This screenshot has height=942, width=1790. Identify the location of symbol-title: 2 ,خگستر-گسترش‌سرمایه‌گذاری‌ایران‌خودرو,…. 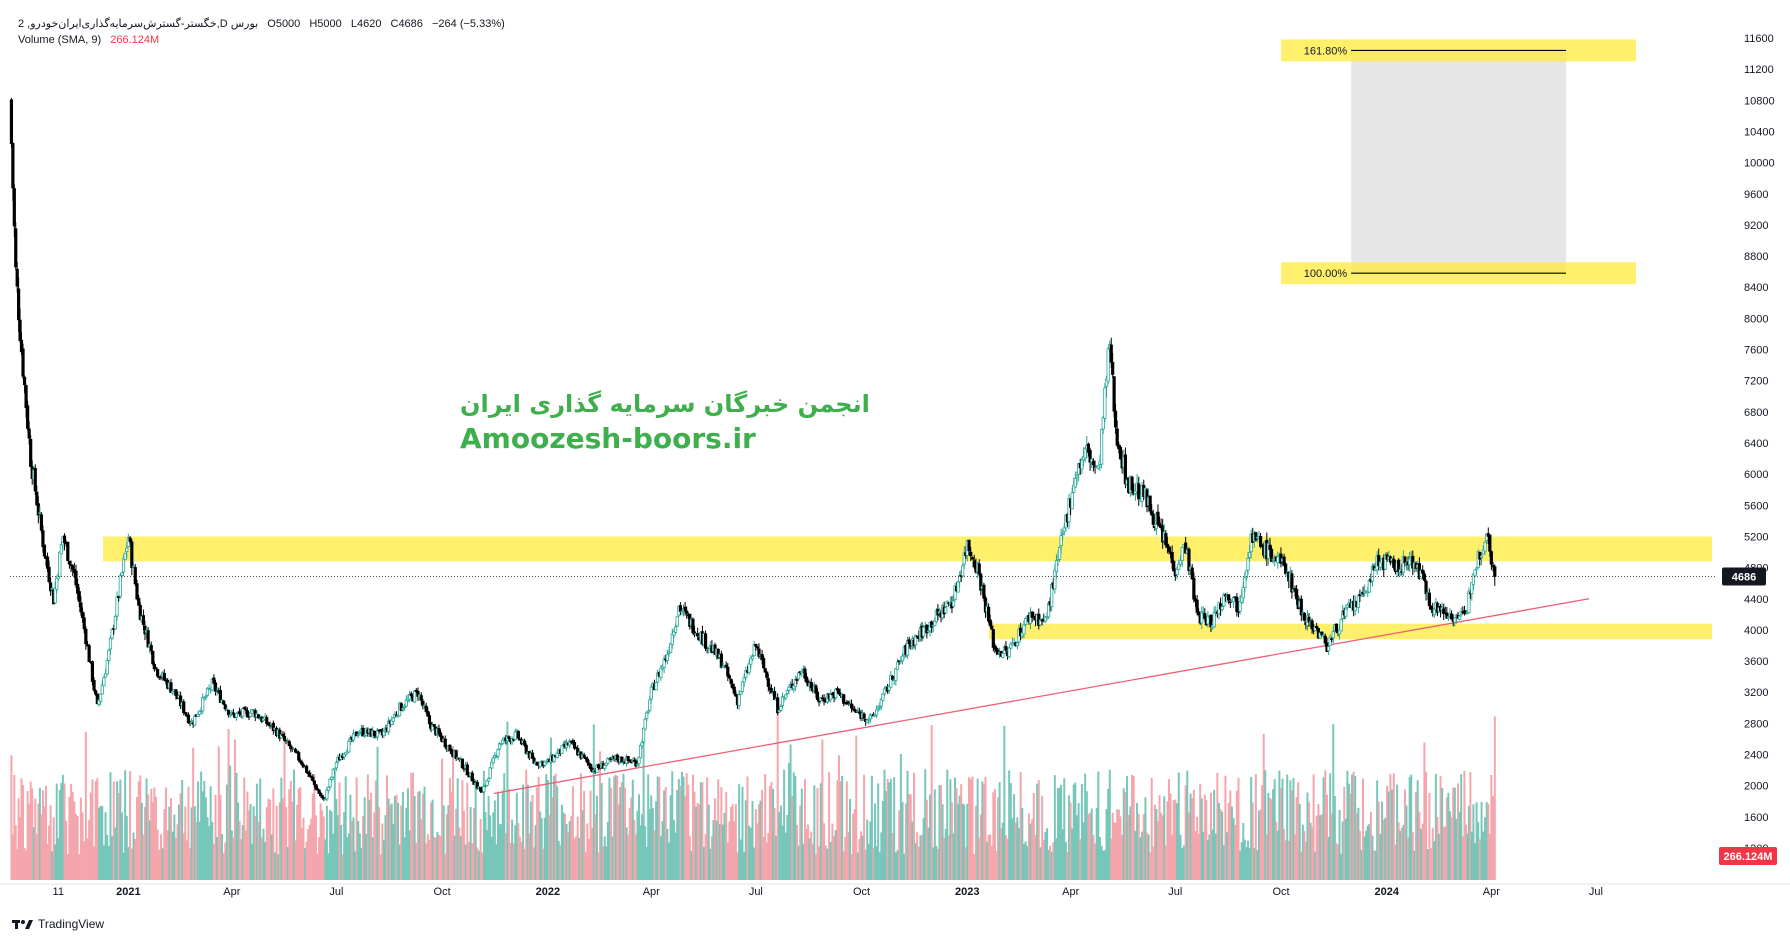
(138, 24).